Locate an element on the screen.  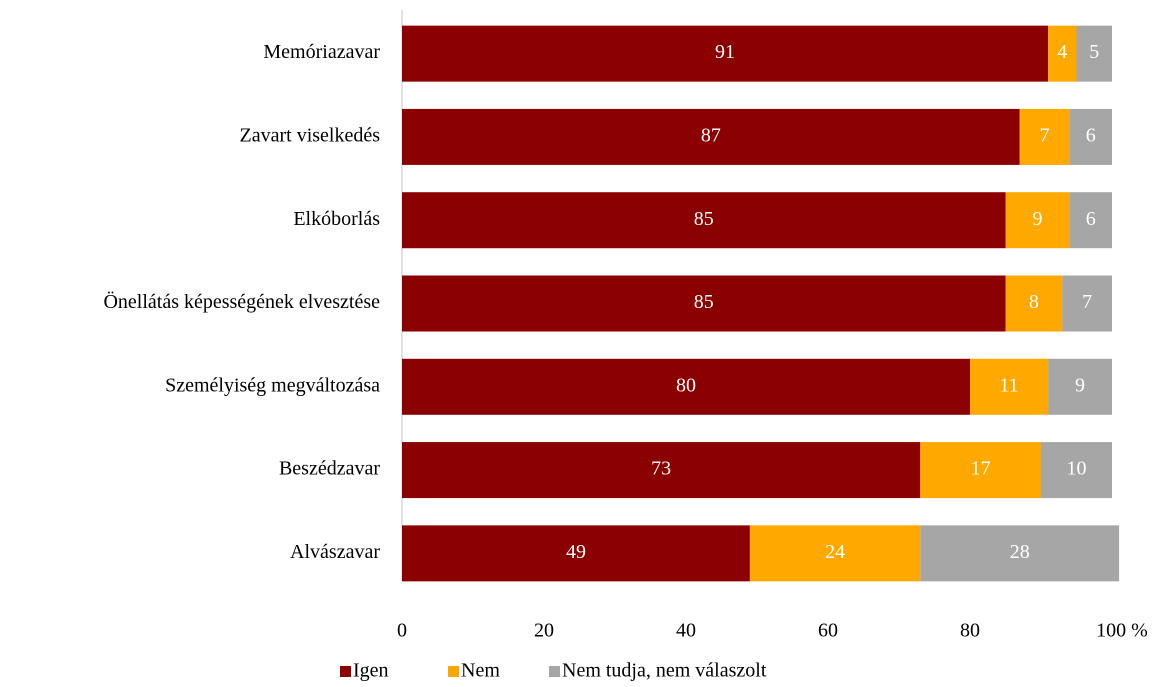
data-label: 11 is located at coordinates (1008, 385).